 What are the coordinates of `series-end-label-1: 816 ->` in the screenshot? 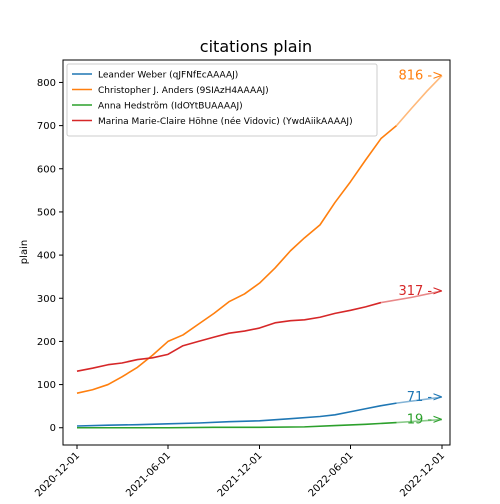 It's located at (420, 76).